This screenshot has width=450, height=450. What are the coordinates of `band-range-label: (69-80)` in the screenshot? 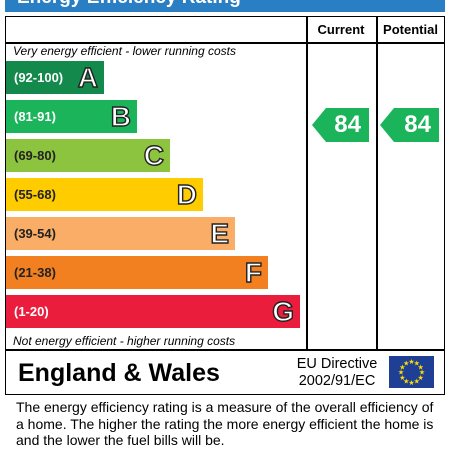 It's located at (35, 155).